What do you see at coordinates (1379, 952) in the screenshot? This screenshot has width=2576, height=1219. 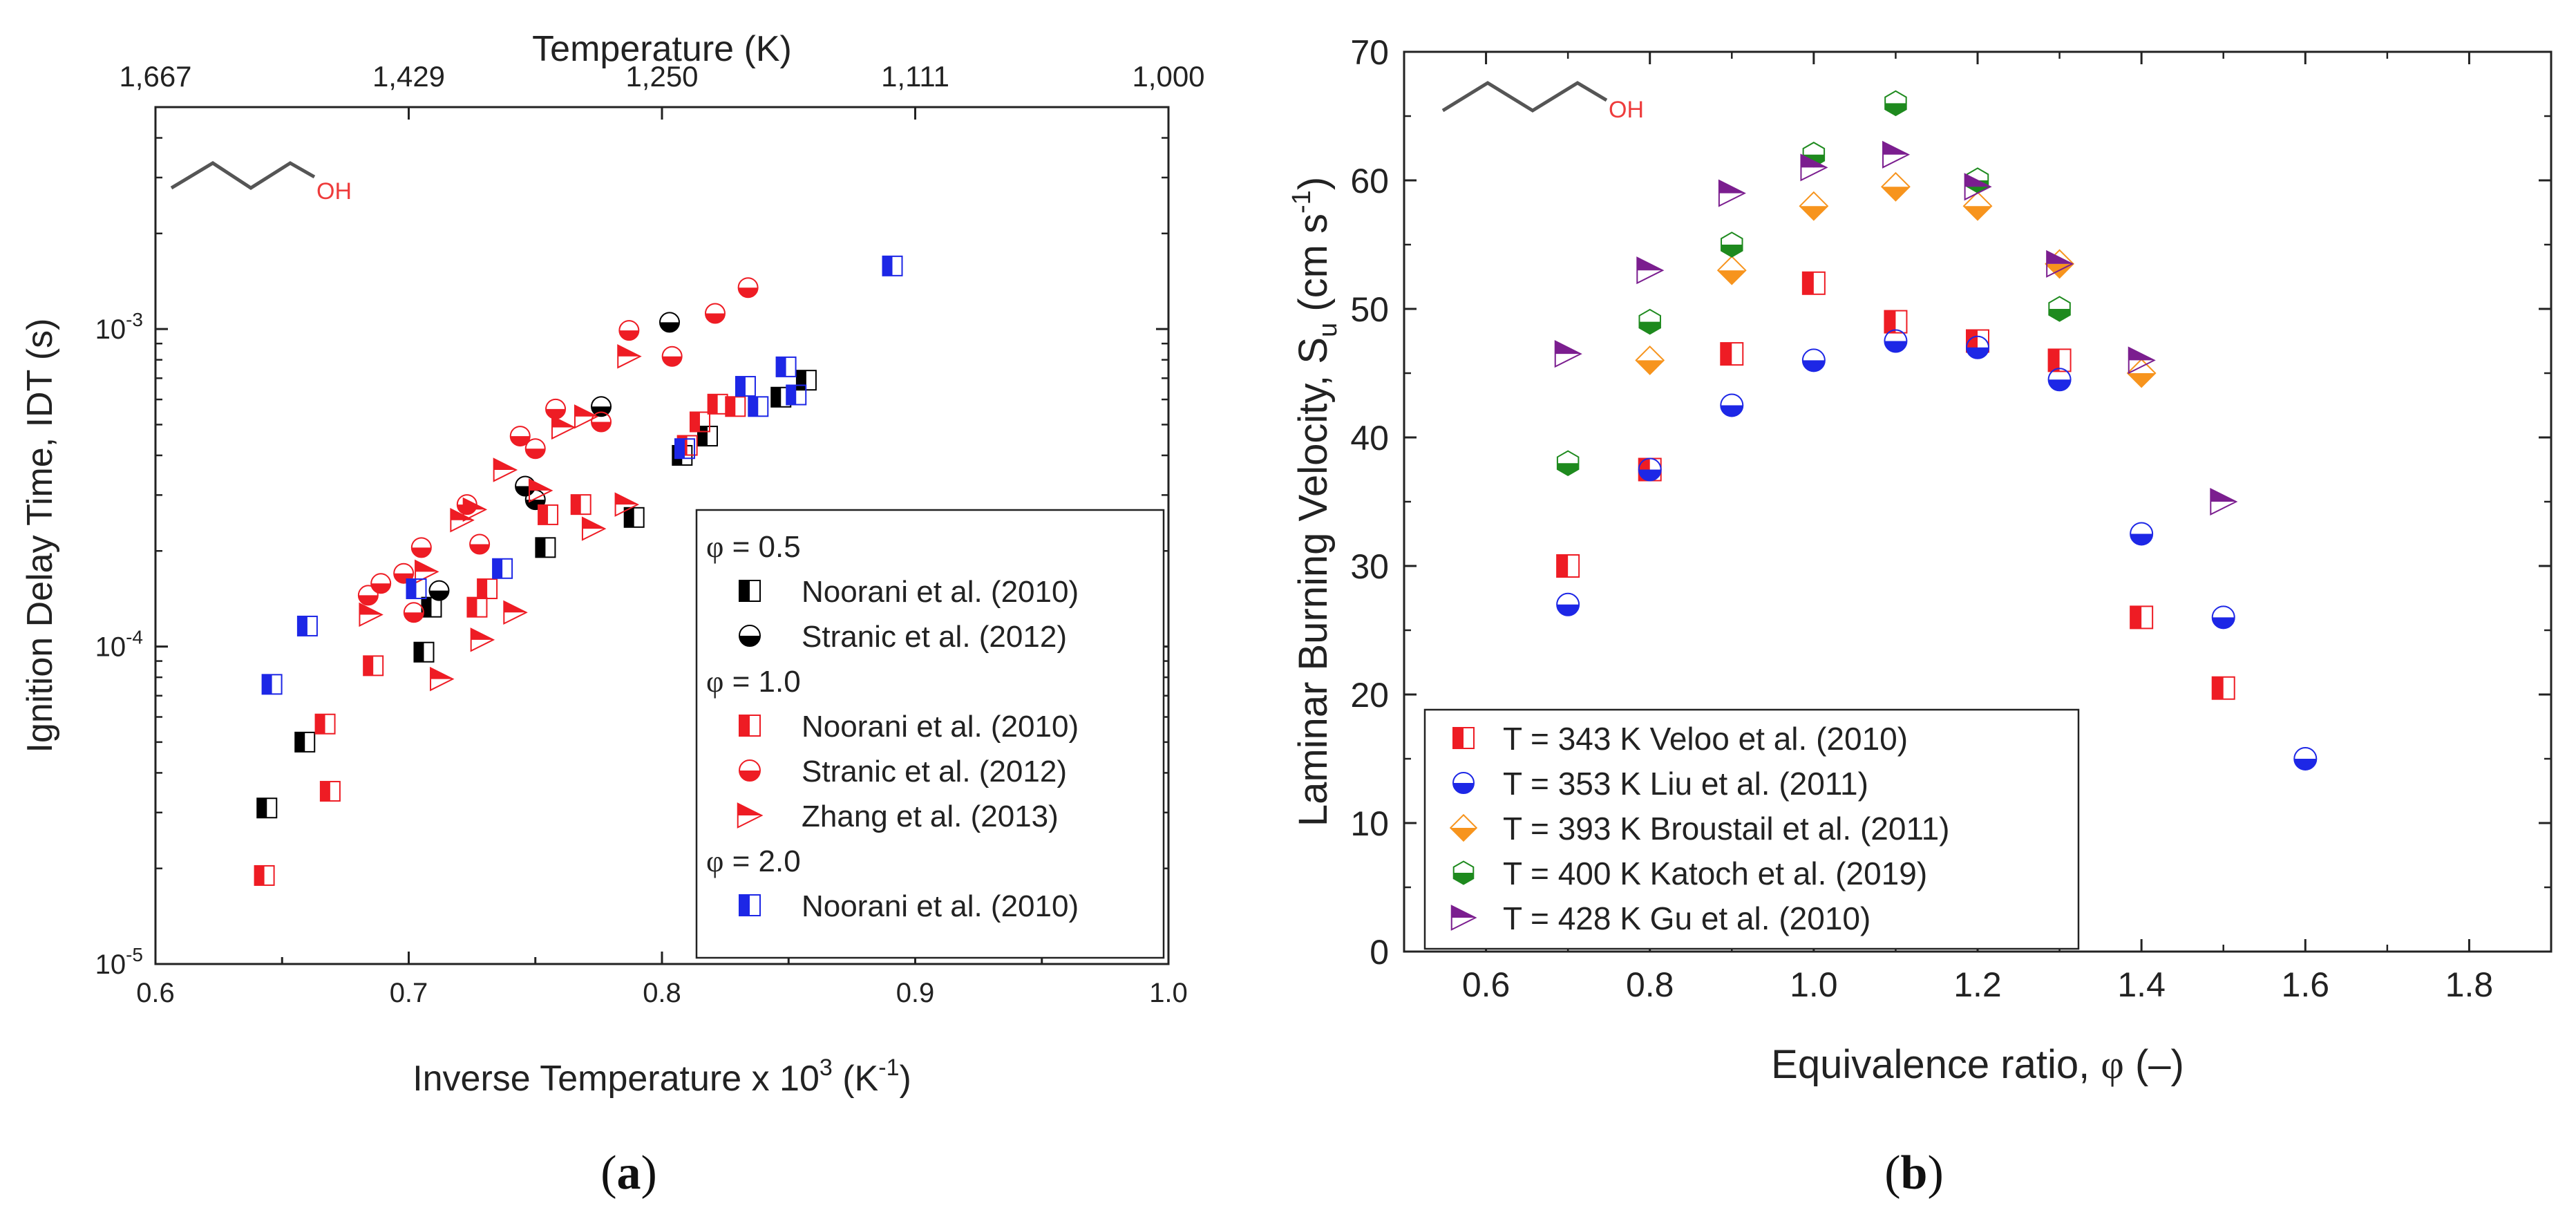 I see `y-tick-label-b: 0` at bounding box center [1379, 952].